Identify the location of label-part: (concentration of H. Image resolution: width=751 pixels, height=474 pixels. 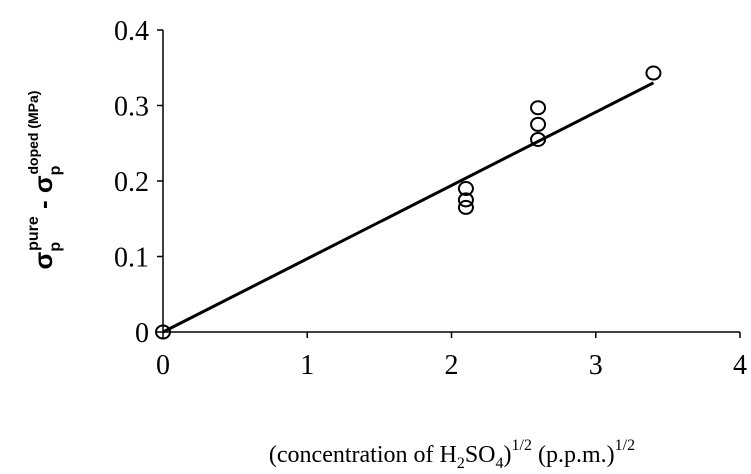
(363, 455).